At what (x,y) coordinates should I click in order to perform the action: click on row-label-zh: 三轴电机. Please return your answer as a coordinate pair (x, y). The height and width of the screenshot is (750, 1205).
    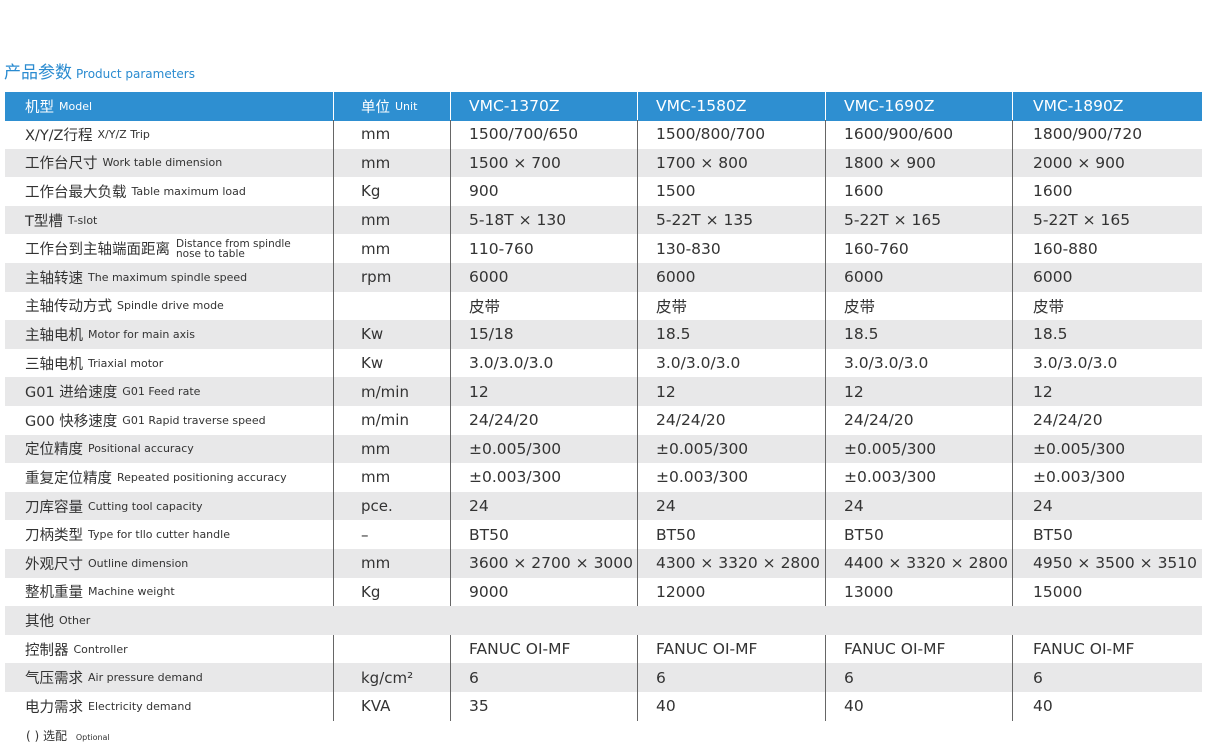
    Looking at the image, I should click on (54, 364).